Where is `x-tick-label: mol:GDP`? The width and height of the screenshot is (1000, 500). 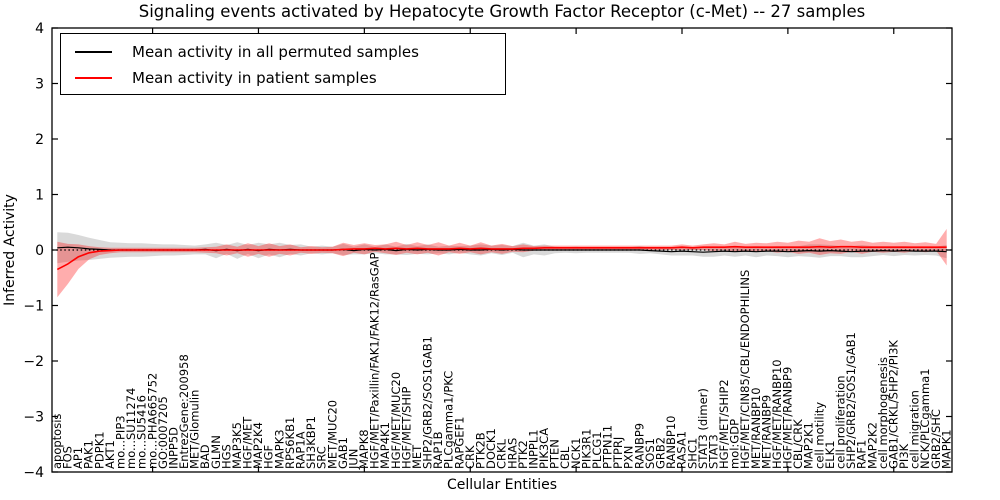 x-tick-label: mol:GDP is located at coordinates (735, 444).